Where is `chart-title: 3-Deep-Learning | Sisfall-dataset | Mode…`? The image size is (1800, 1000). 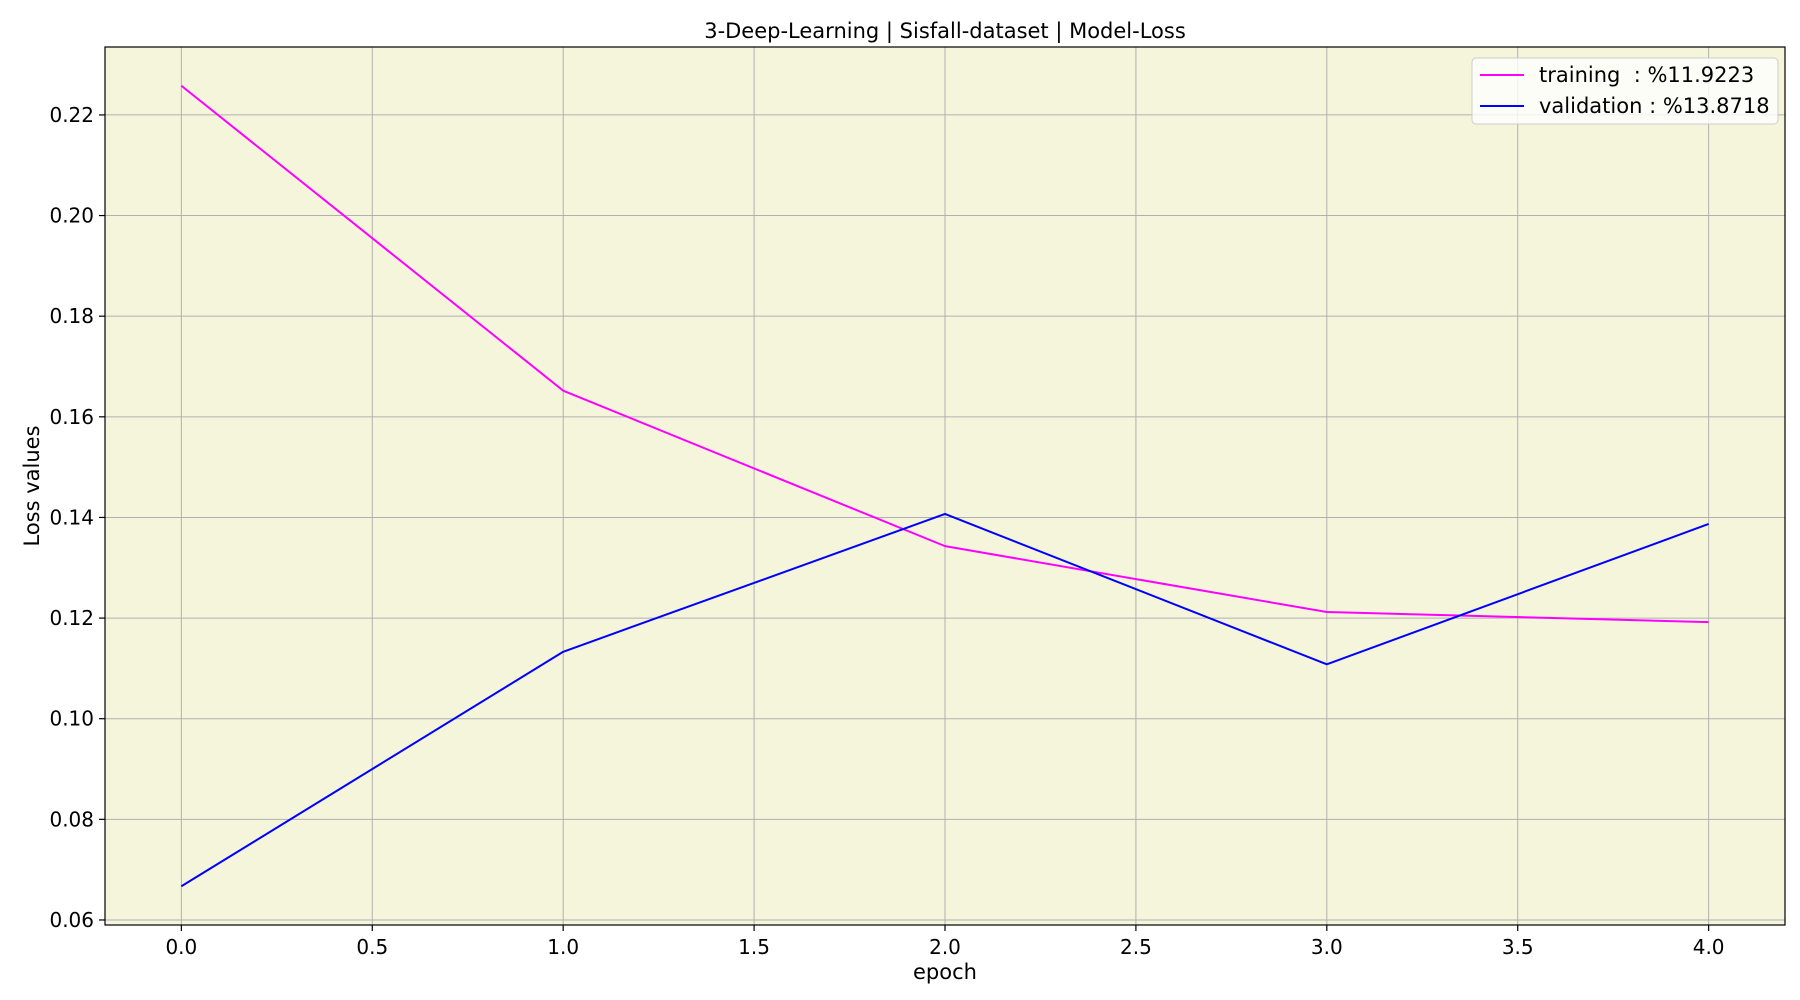 chart-title: 3-Deep-Learning | Sisfall-dataset | Mode… is located at coordinates (945, 31).